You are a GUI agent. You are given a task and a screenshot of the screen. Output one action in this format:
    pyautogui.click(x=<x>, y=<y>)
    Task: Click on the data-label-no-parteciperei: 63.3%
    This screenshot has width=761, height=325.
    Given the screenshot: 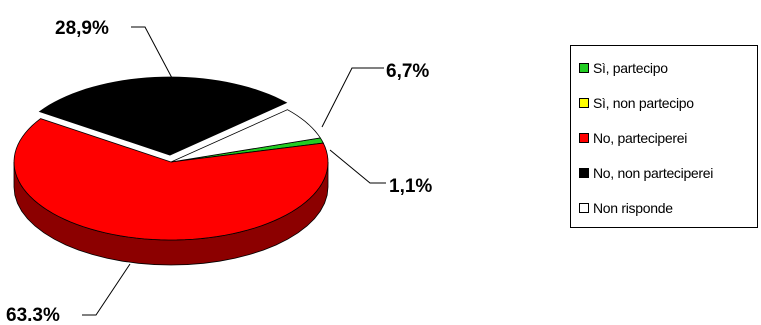 What is the action you would take?
    pyautogui.click(x=33, y=315)
    